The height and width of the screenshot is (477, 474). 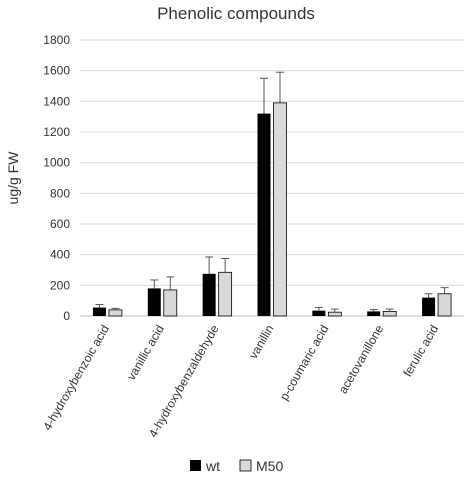 What do you see at coordinates (212, 466) in the screenshot?
I see `legend-label-wt: wt` at bounding box center [212, 466].